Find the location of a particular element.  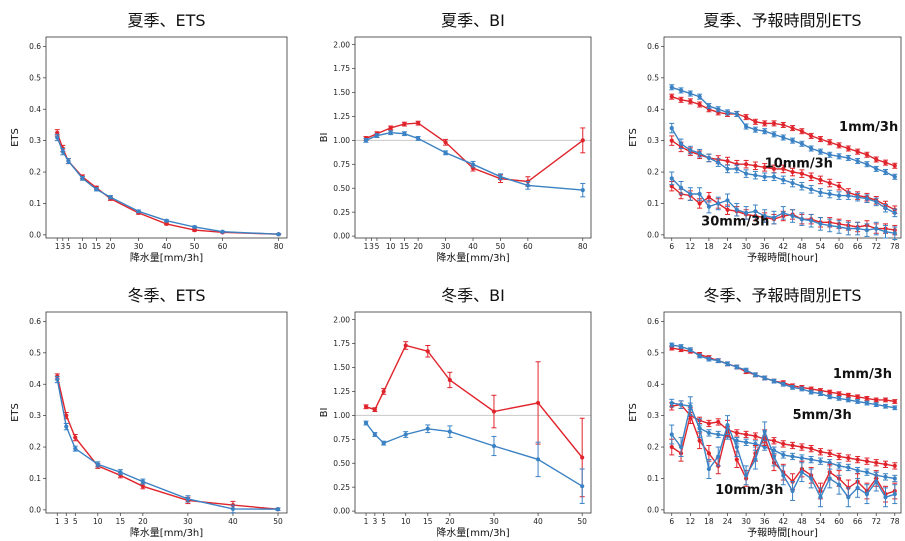

y-tick-label: 0.6 is located at coordinates (653, 321).